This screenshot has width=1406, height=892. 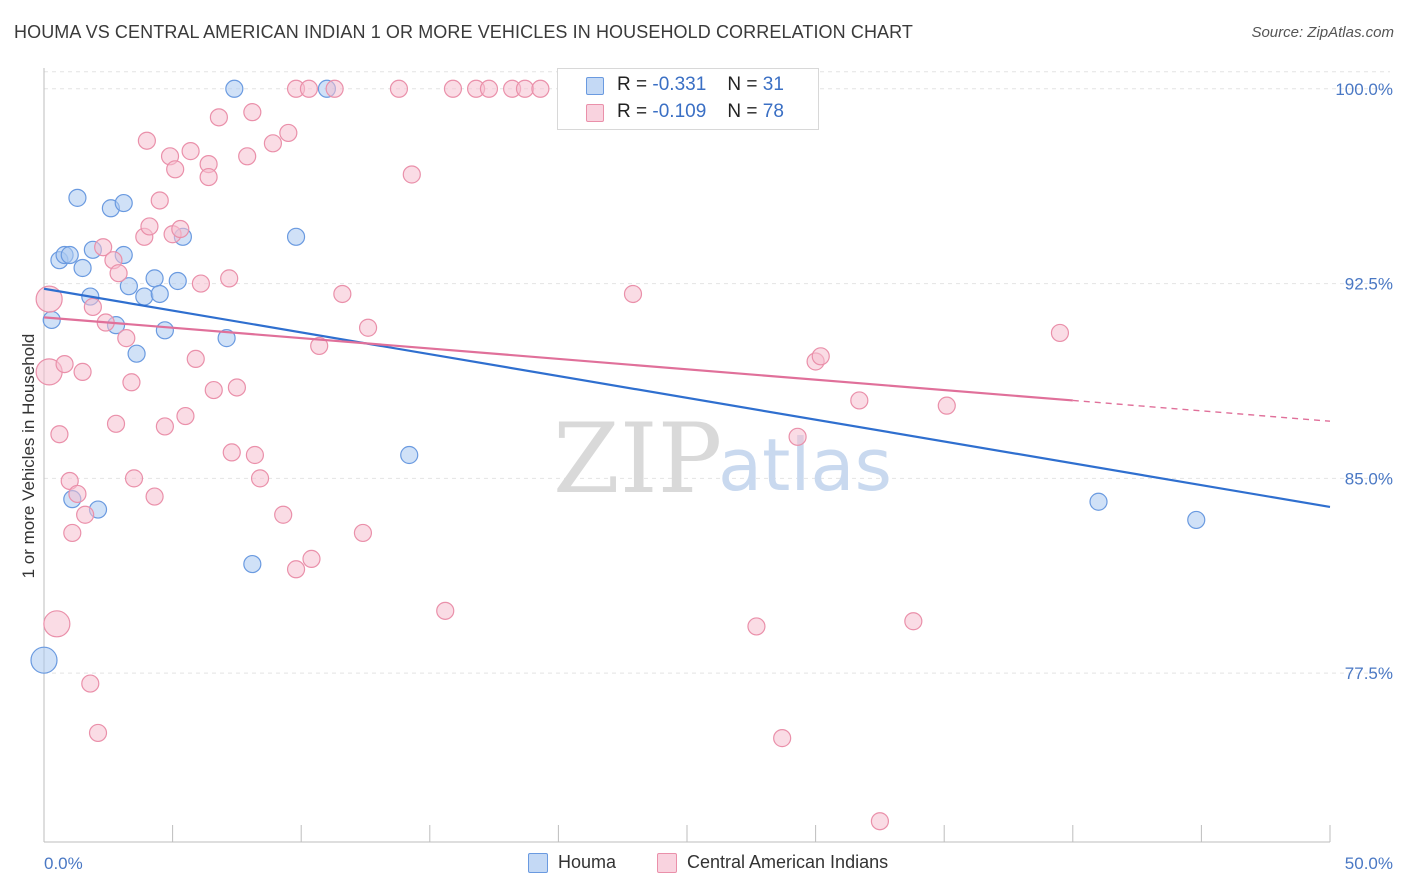 I want to click on x-tick-label-min: 0.0%, so click(x=63, y=863).